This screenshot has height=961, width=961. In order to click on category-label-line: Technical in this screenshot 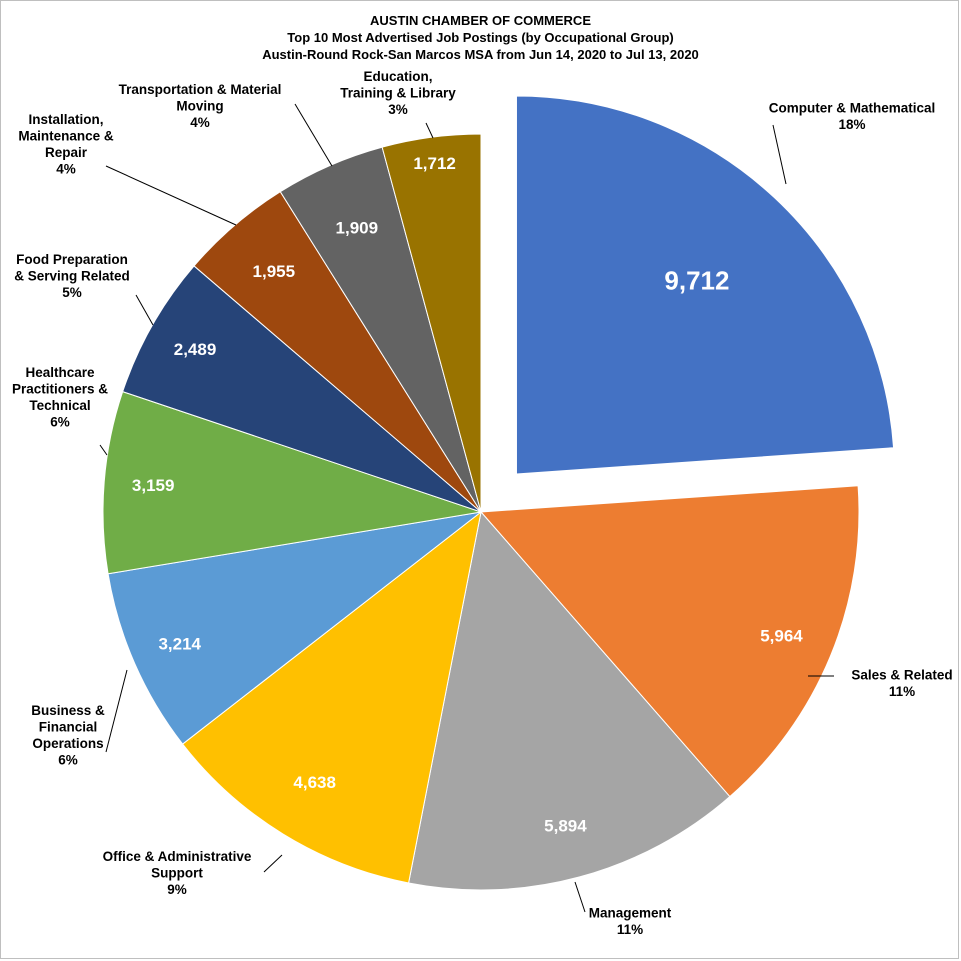, I will do `click(59, 405)`.